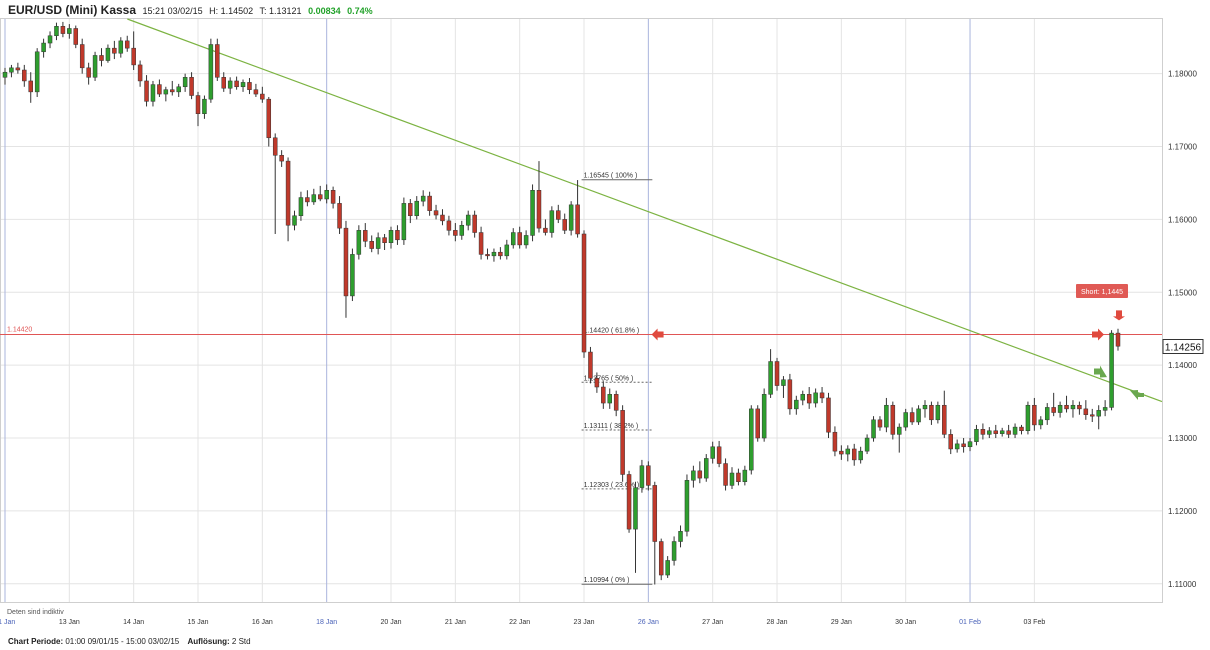 This screenshot has height=650, width=1210. Describe the element at coordinates (1182, 147) in the screenshot. I see `y-tick-label: 1.17000` at that location.